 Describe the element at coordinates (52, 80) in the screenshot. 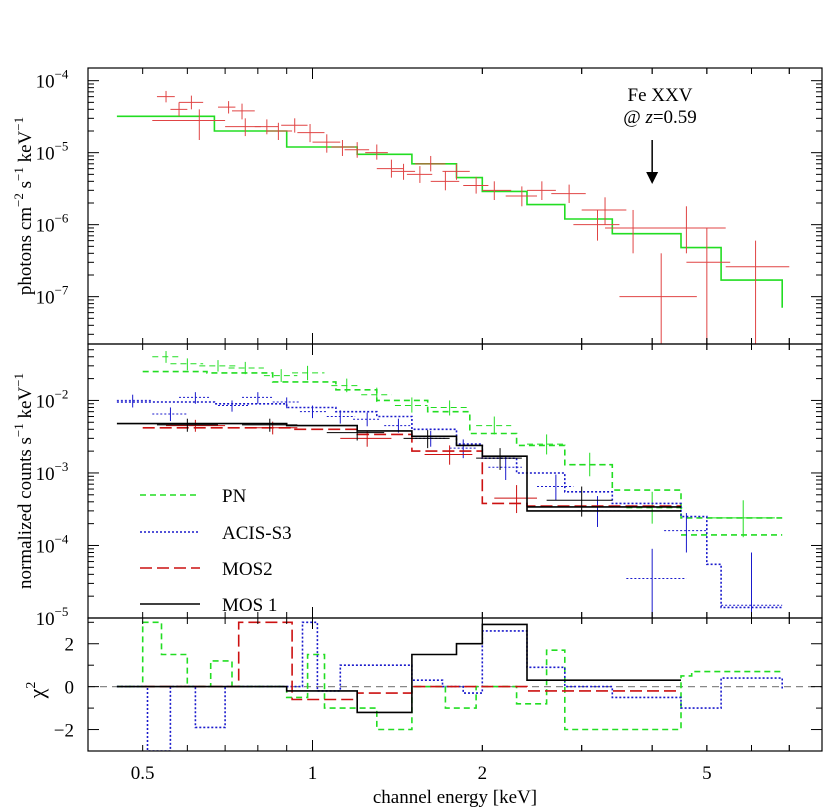

I see `ytick-label-0: 10⁻⁴` at that location.